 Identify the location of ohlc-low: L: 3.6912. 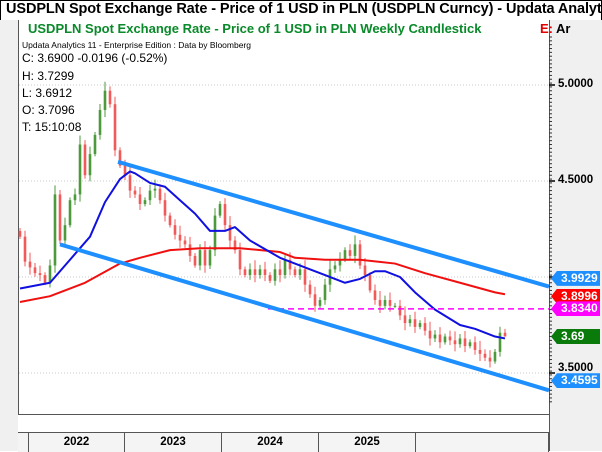
(47, 93).